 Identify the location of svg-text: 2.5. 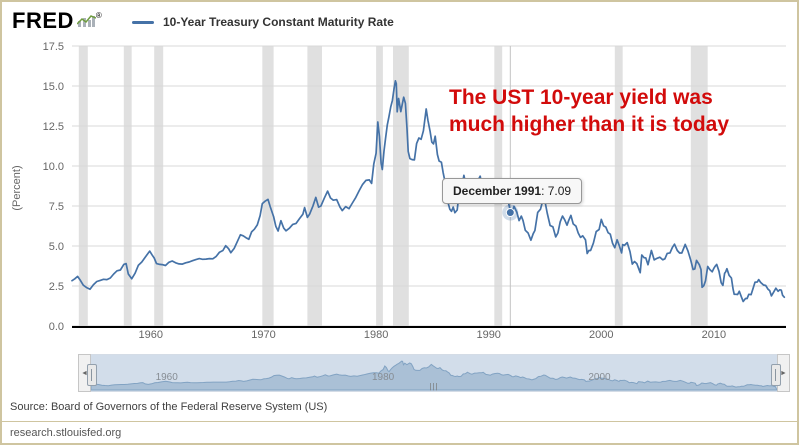
(56, 287).